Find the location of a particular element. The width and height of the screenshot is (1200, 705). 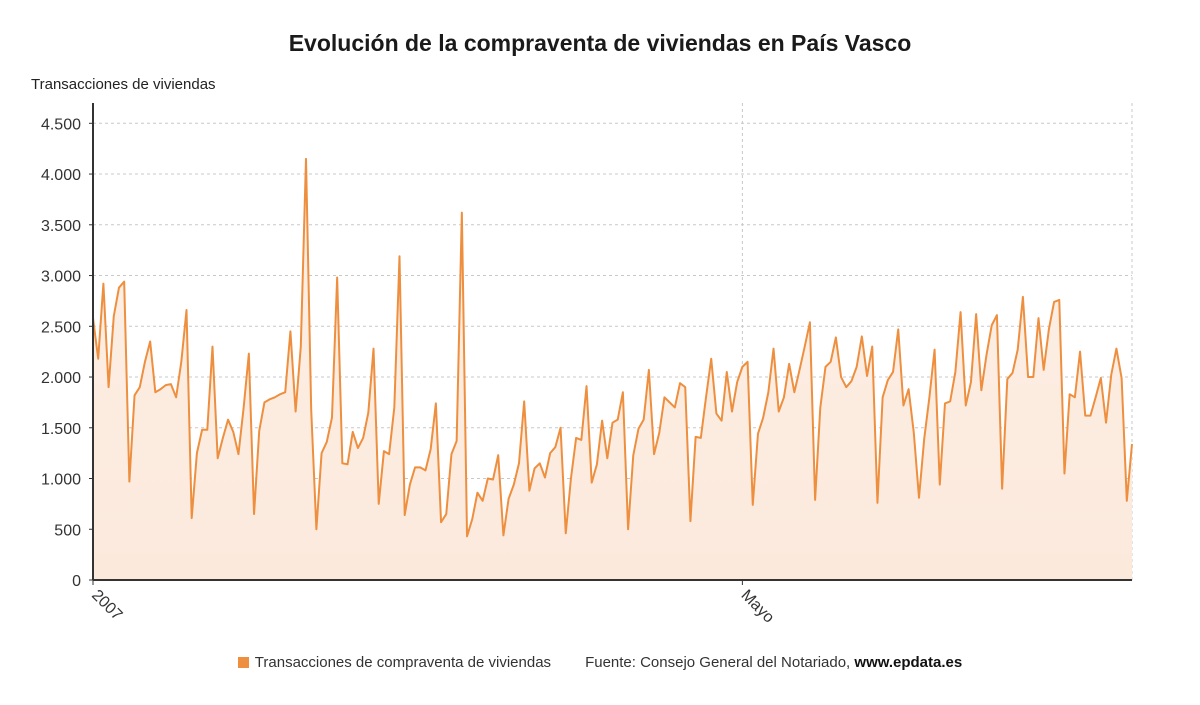

y-tick-label: 2.500 is located at coordinates (61, 327).